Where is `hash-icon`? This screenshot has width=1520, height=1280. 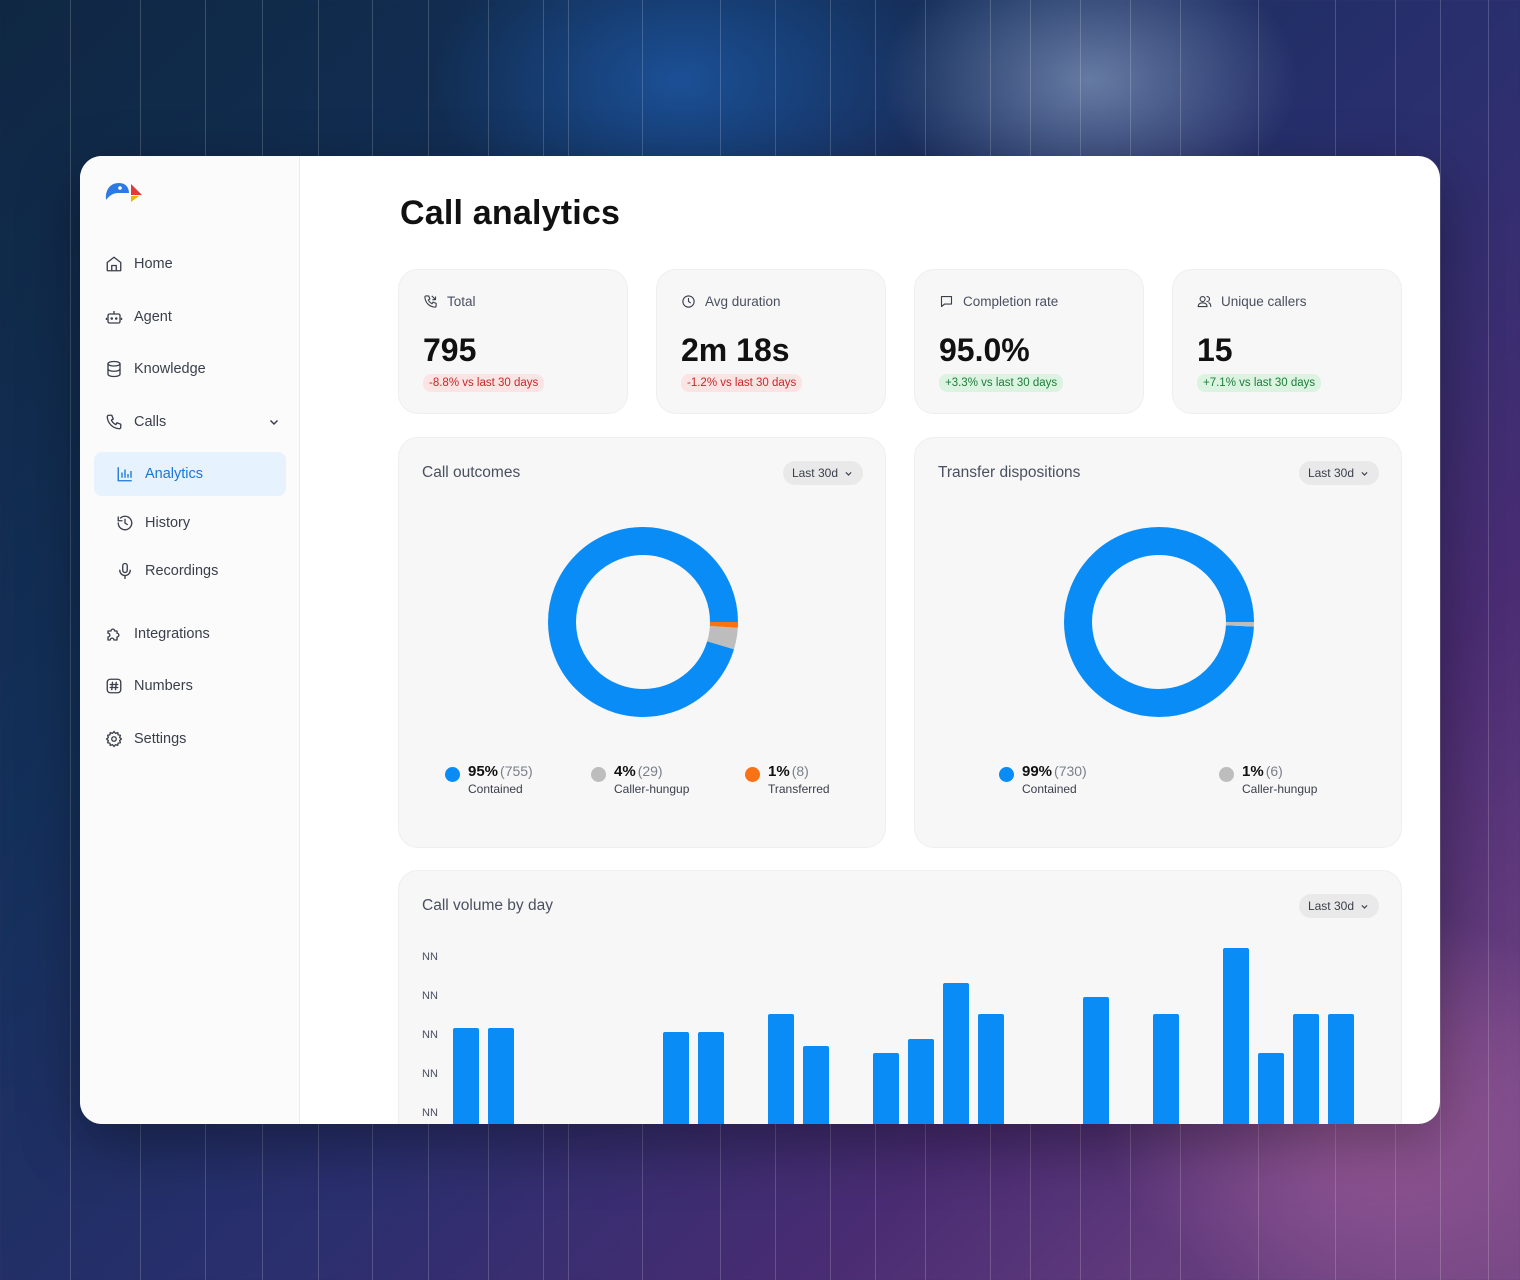 hash-icon is located at coordinates (114, 686).